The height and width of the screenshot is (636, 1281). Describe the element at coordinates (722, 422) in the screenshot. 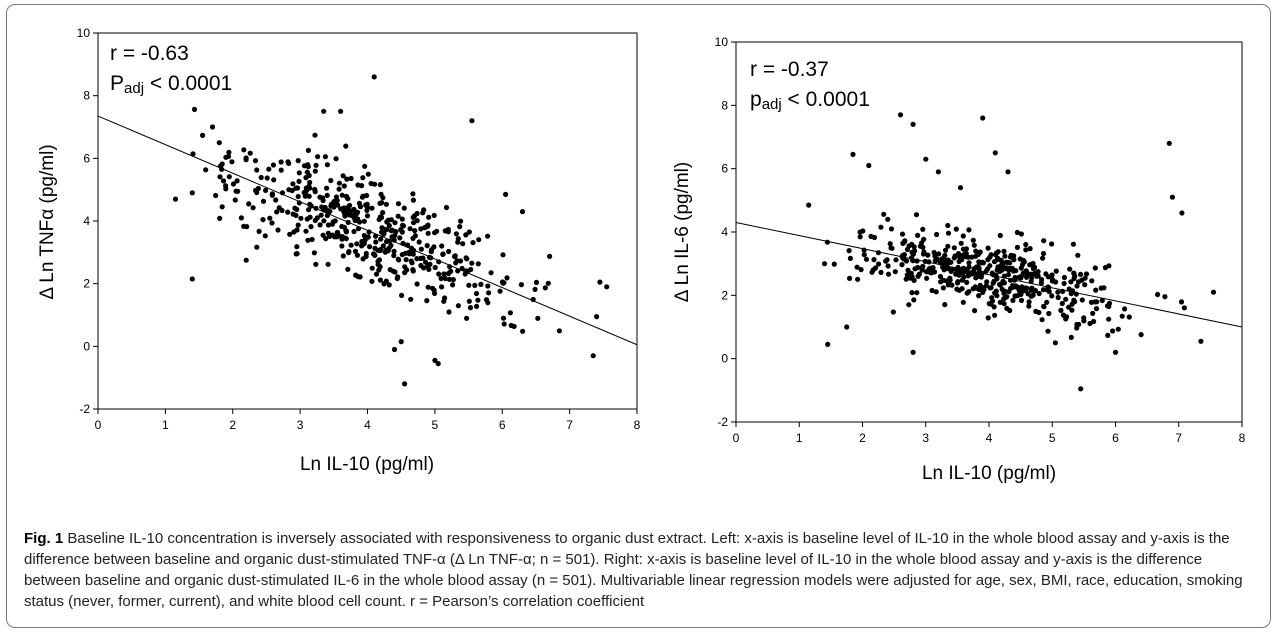

I see `y-tick-label: -2` at that location.